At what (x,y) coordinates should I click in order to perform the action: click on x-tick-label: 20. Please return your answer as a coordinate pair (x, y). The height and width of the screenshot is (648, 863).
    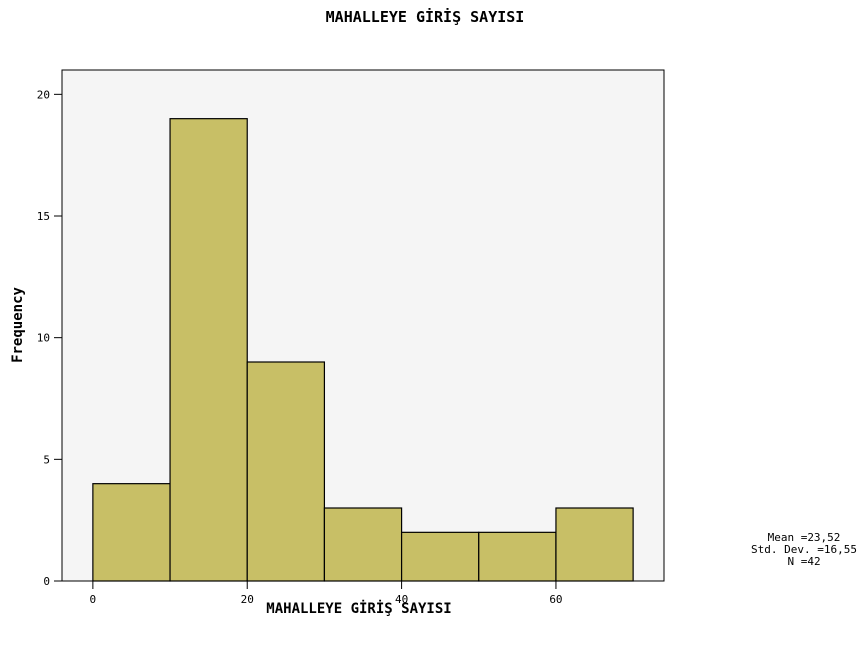
    Looking at the image, I should click on (247, 599).